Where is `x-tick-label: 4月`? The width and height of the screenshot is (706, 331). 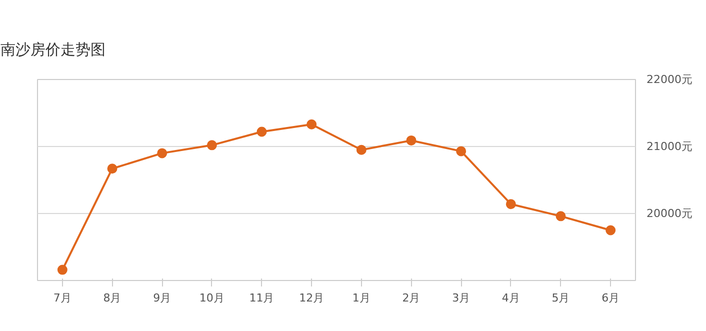 x-tick-label: 4月 is located at coordinates (511, 298).